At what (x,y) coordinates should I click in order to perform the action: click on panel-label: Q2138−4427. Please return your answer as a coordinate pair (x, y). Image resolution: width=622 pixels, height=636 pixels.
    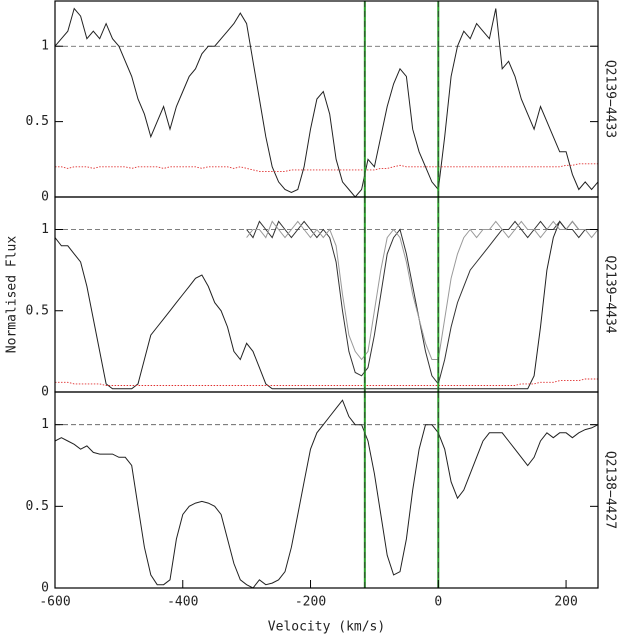
    Looking at the image, I should click on (610, 490).